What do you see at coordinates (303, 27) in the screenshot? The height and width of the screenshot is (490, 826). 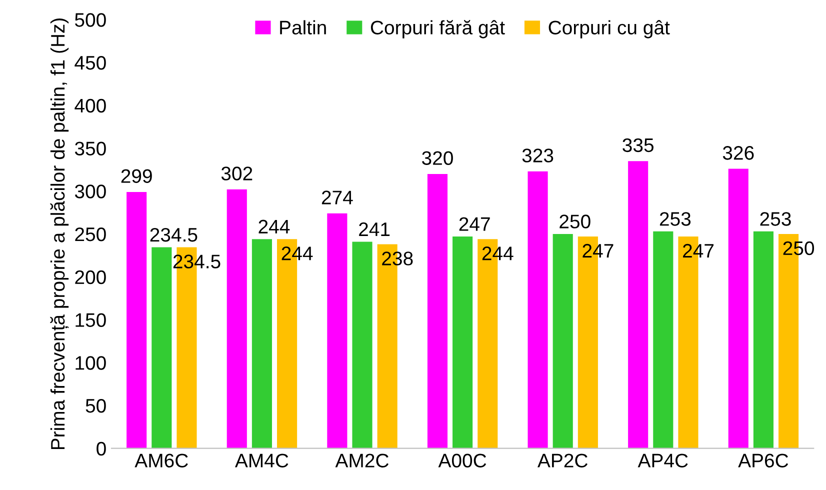 I see `legend-label: Paltin` at bounding box center [303, 27].